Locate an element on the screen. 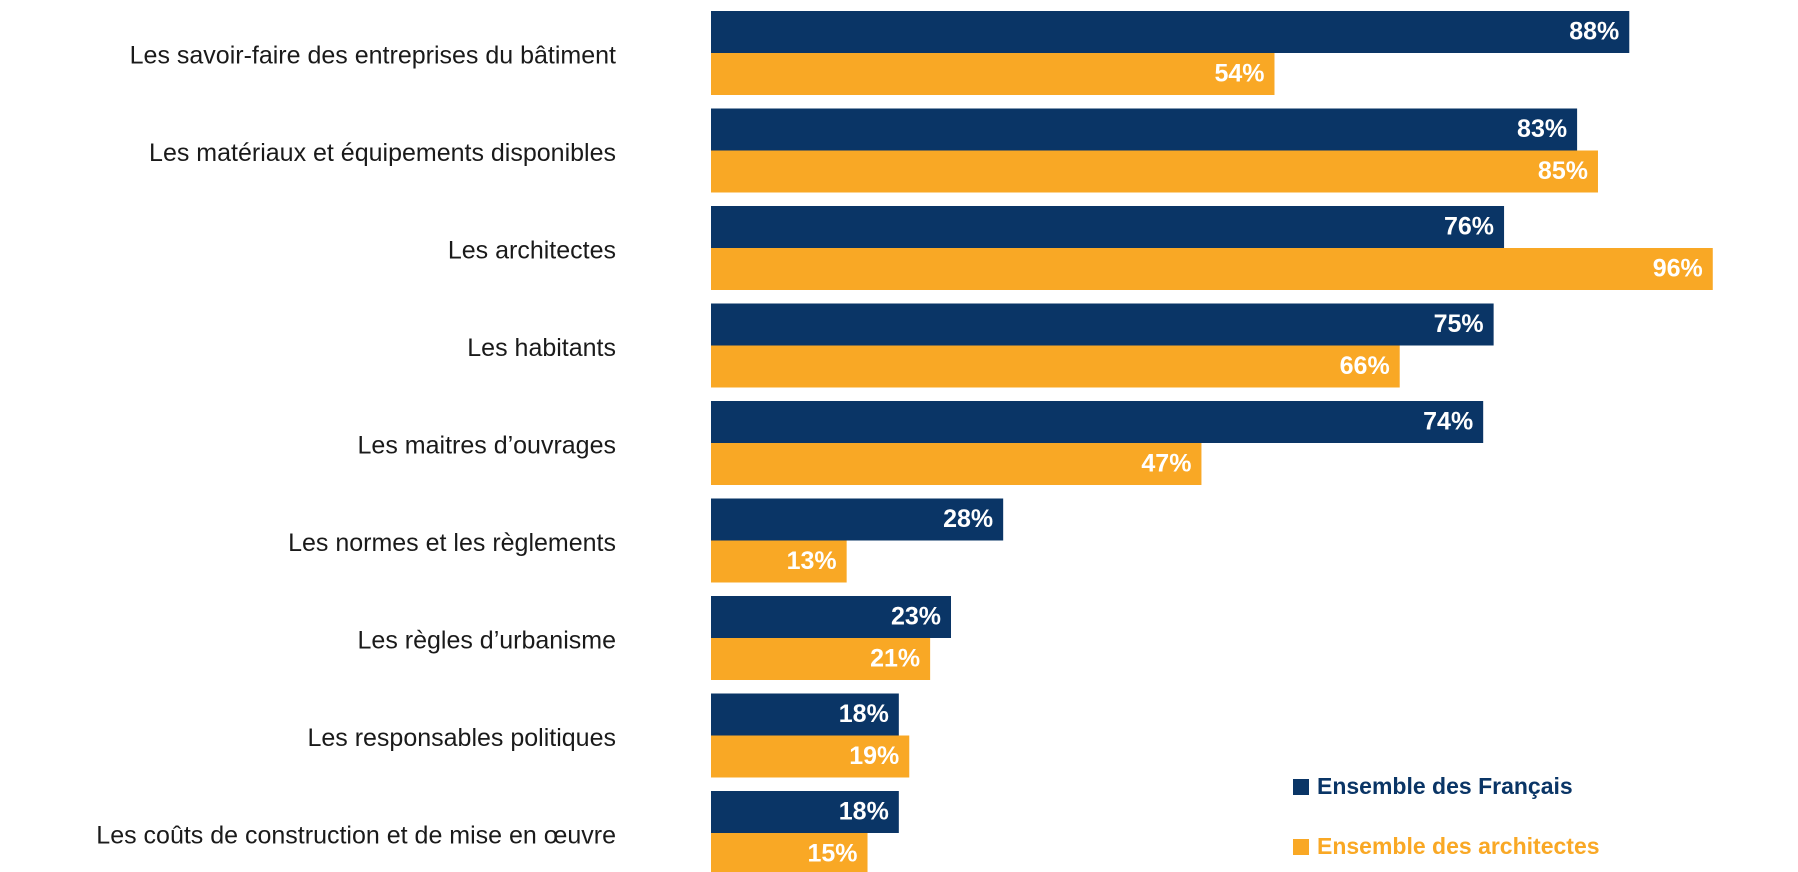  legend-item-francais: Ensemble des Français is located at coordinates (1433, 786).